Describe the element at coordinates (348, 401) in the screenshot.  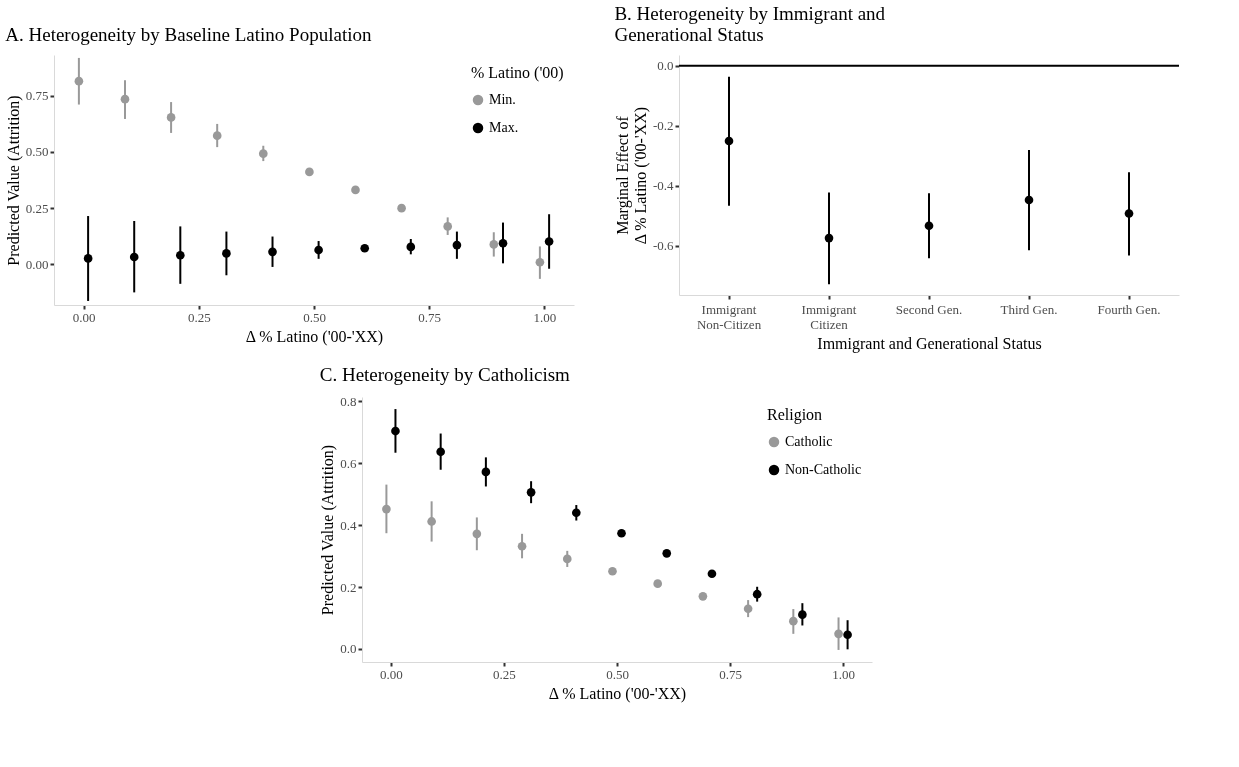
I see `y-tick-label: 0.8` at that location.